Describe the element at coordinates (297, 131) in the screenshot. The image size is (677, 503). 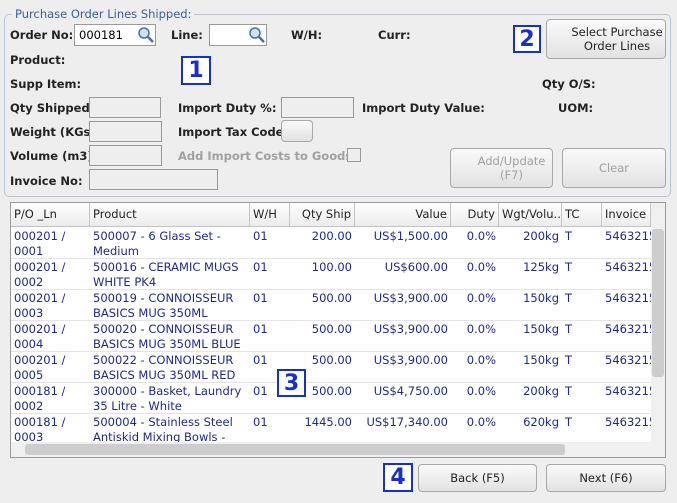
I see `tax-code-search` at that location.